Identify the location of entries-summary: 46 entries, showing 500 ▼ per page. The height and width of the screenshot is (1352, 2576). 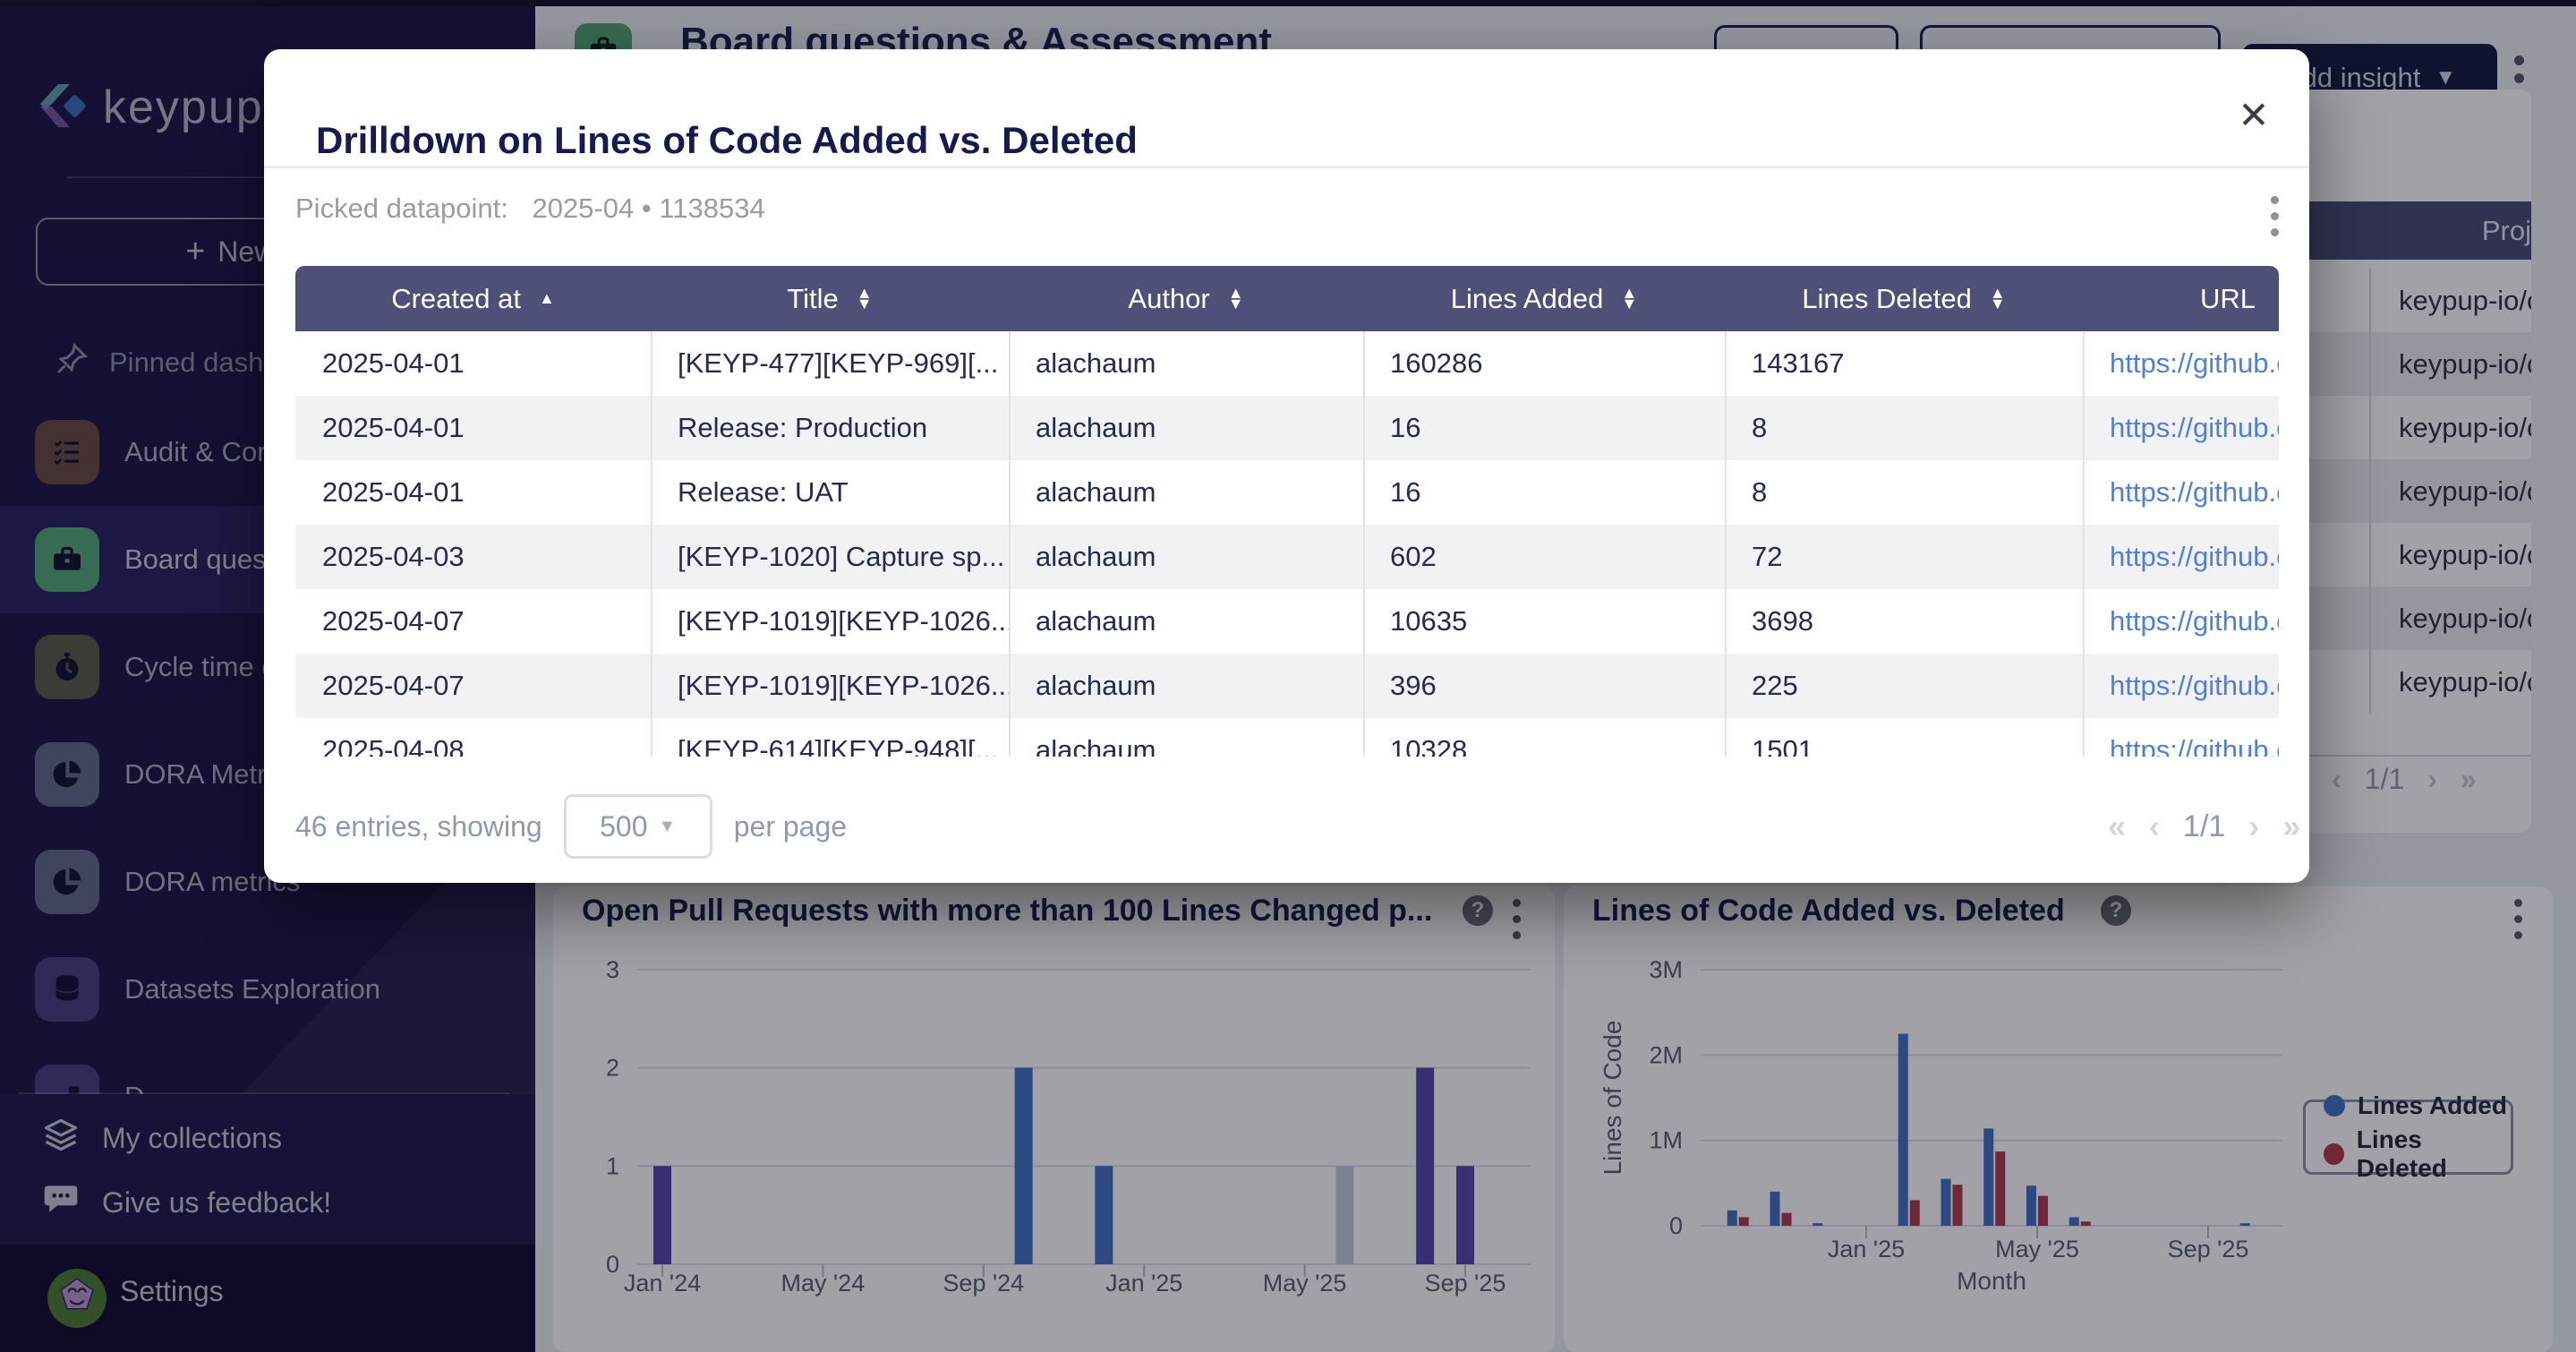
(571, 826).